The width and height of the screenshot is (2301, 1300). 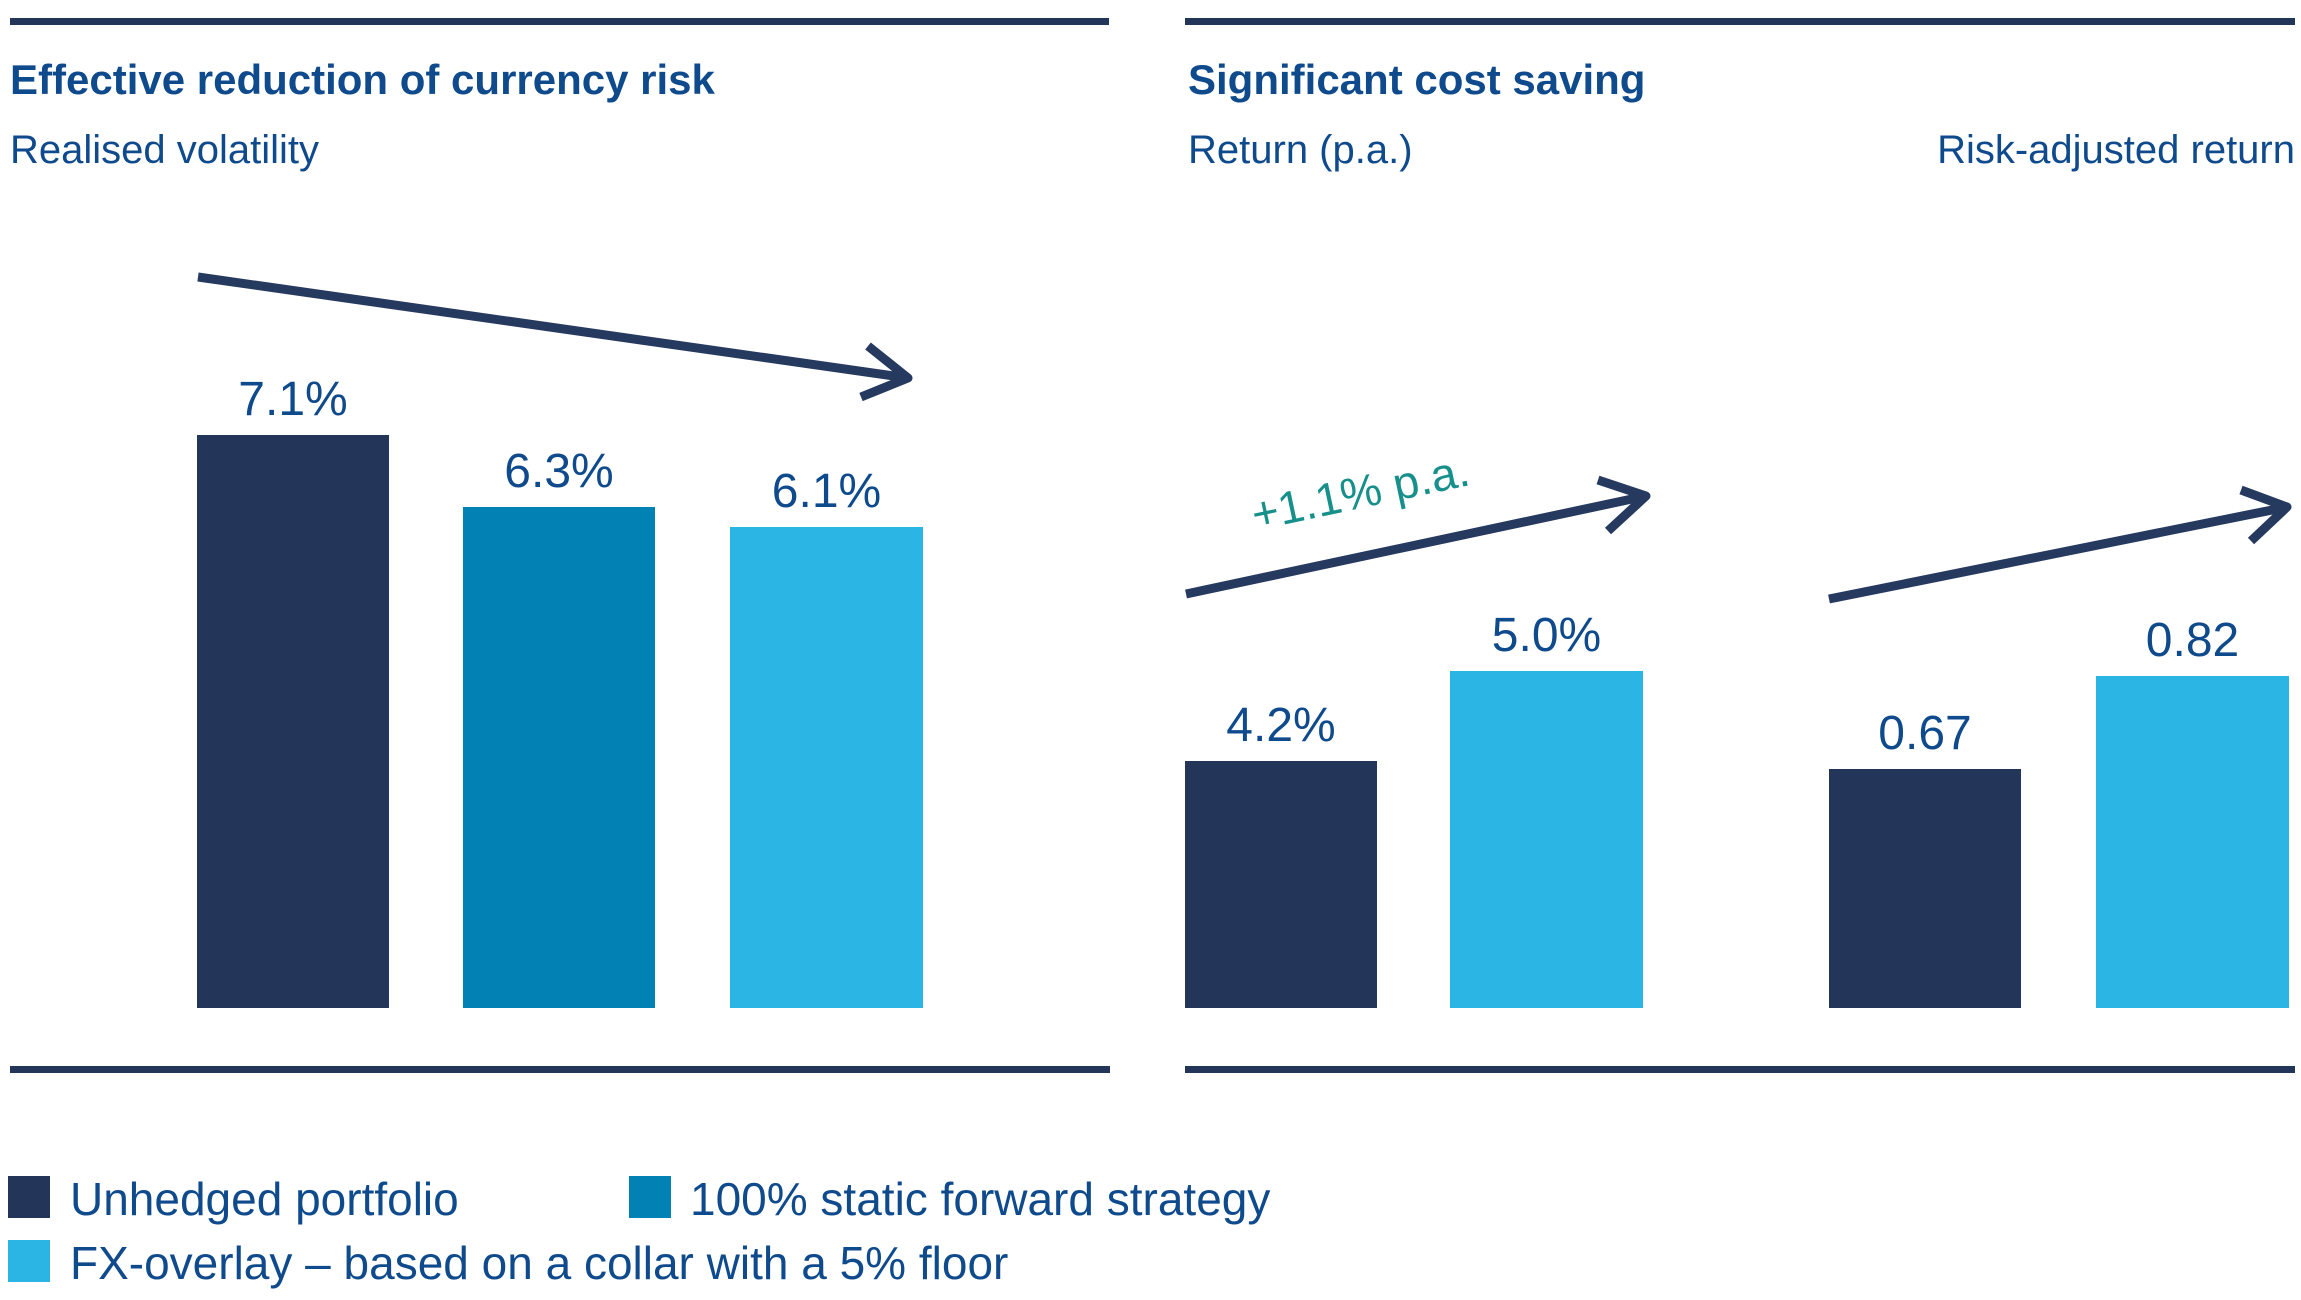 I want to click on legend-label-static-forward: 100% static forward strategy, so click(x=980, y=1199).